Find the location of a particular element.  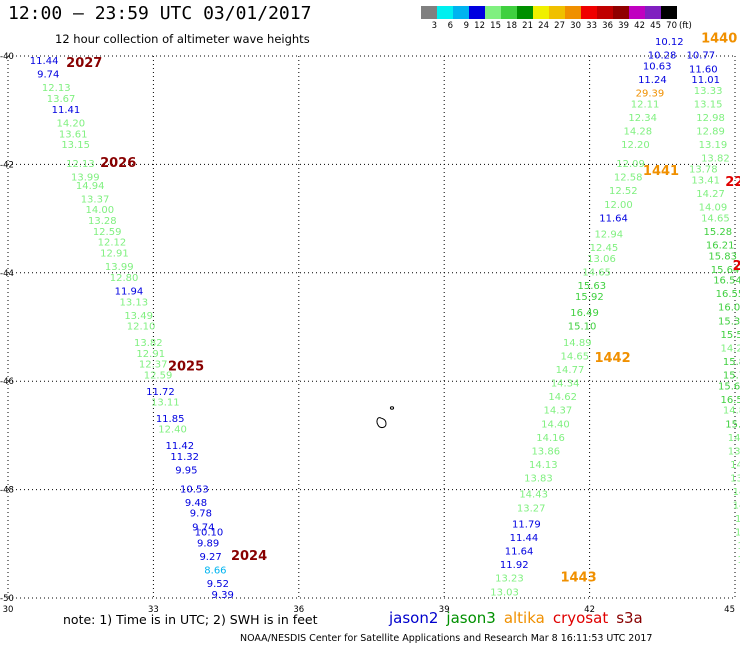

legend-item-jason2: jason2 is located at coordinates (414, 618).